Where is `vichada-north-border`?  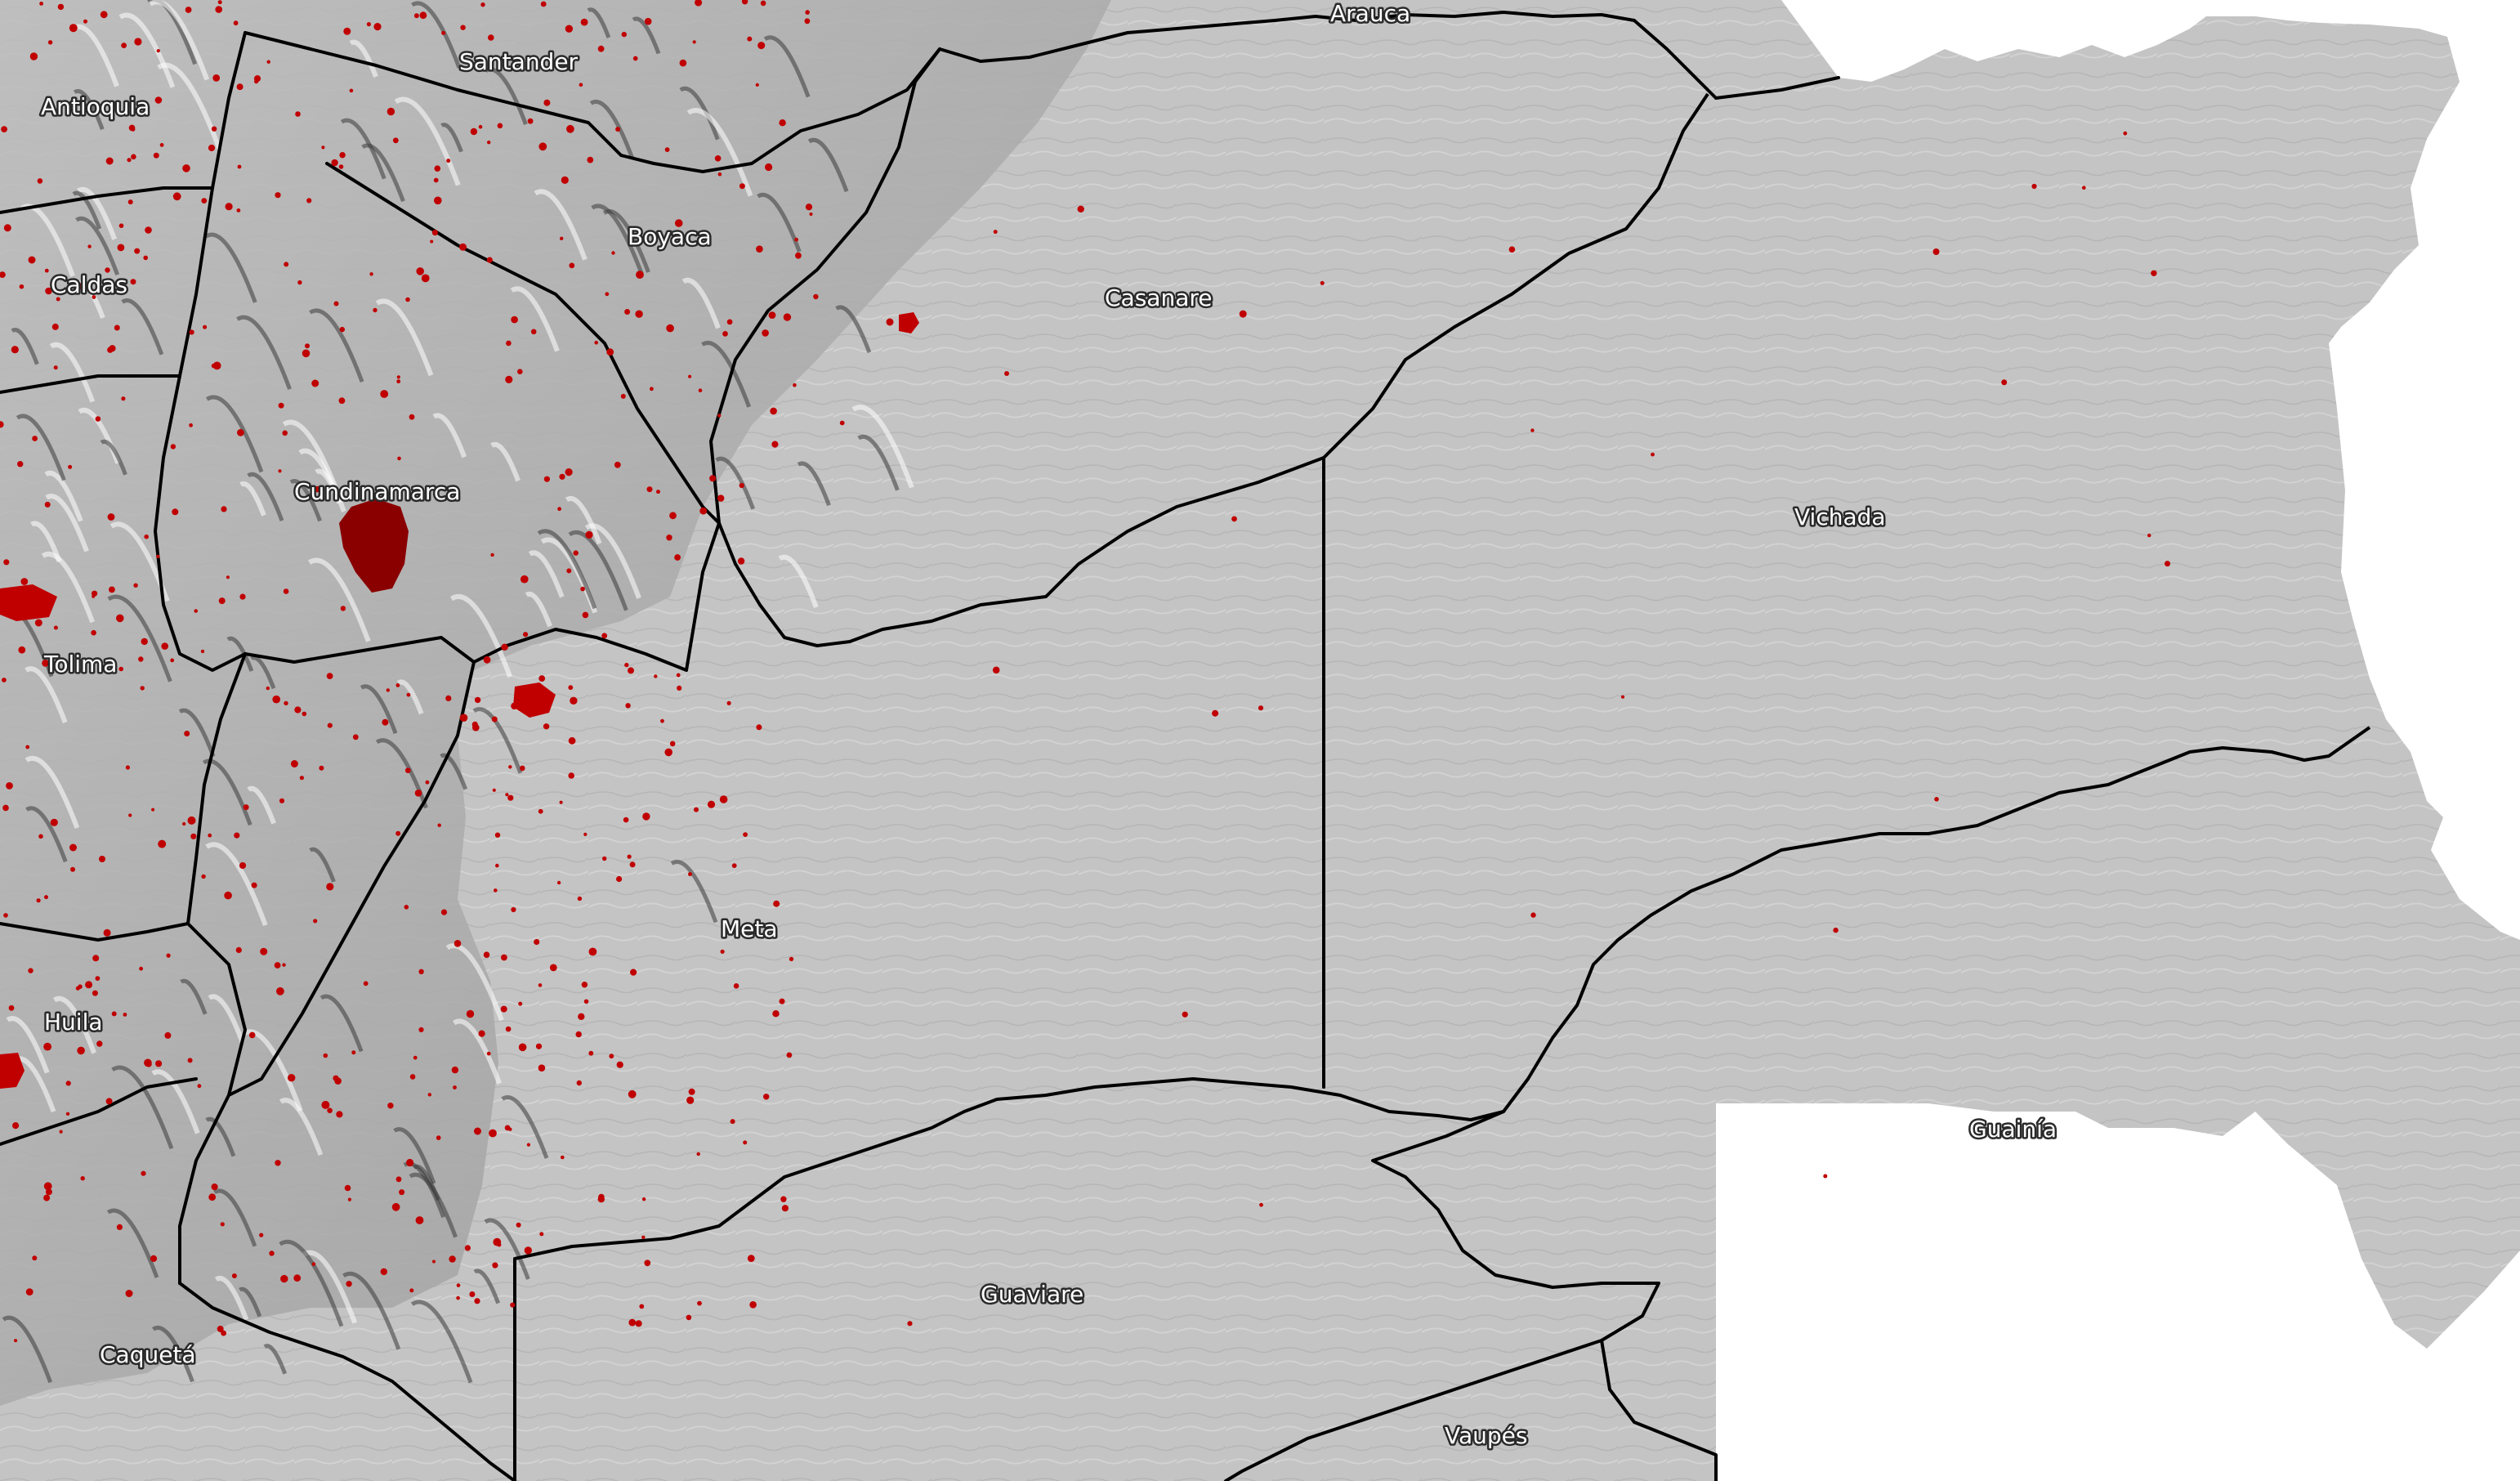
vichada-north-border is located at coordinates (1777, 88).